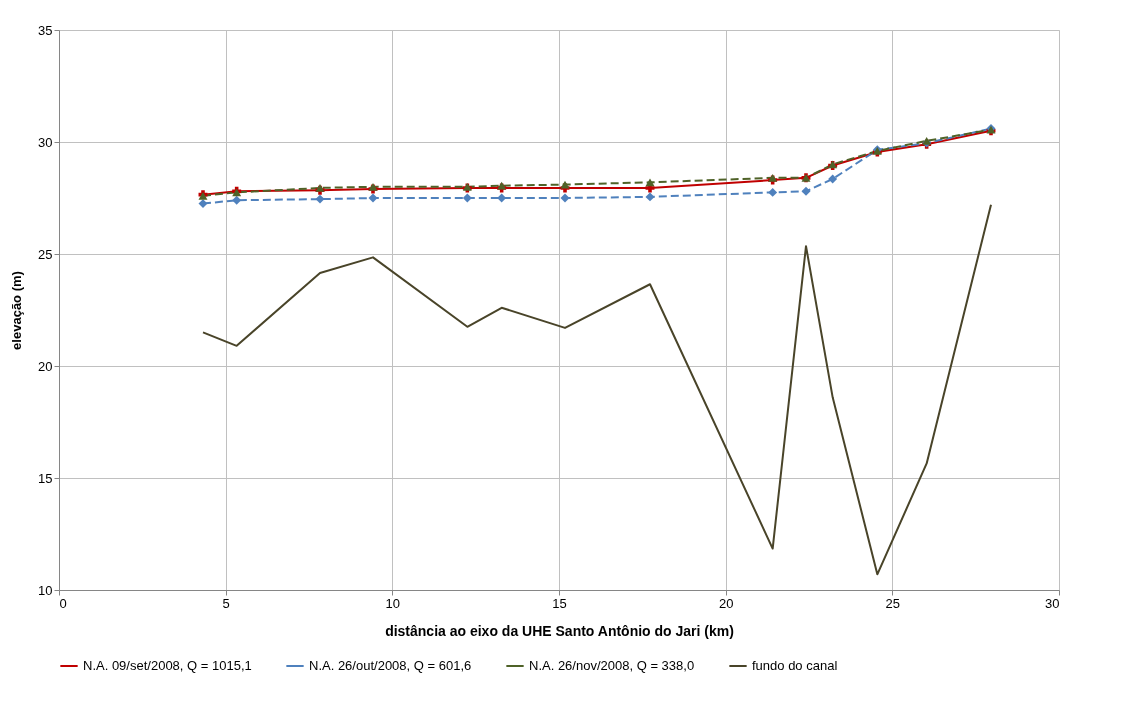 Image resolution: width=1131 pixels, height=722 pixels. What do you see at coordinates (226, 603) in the screenshot?
I see `x-tick-label: 5` at bounding box center [226, 603].